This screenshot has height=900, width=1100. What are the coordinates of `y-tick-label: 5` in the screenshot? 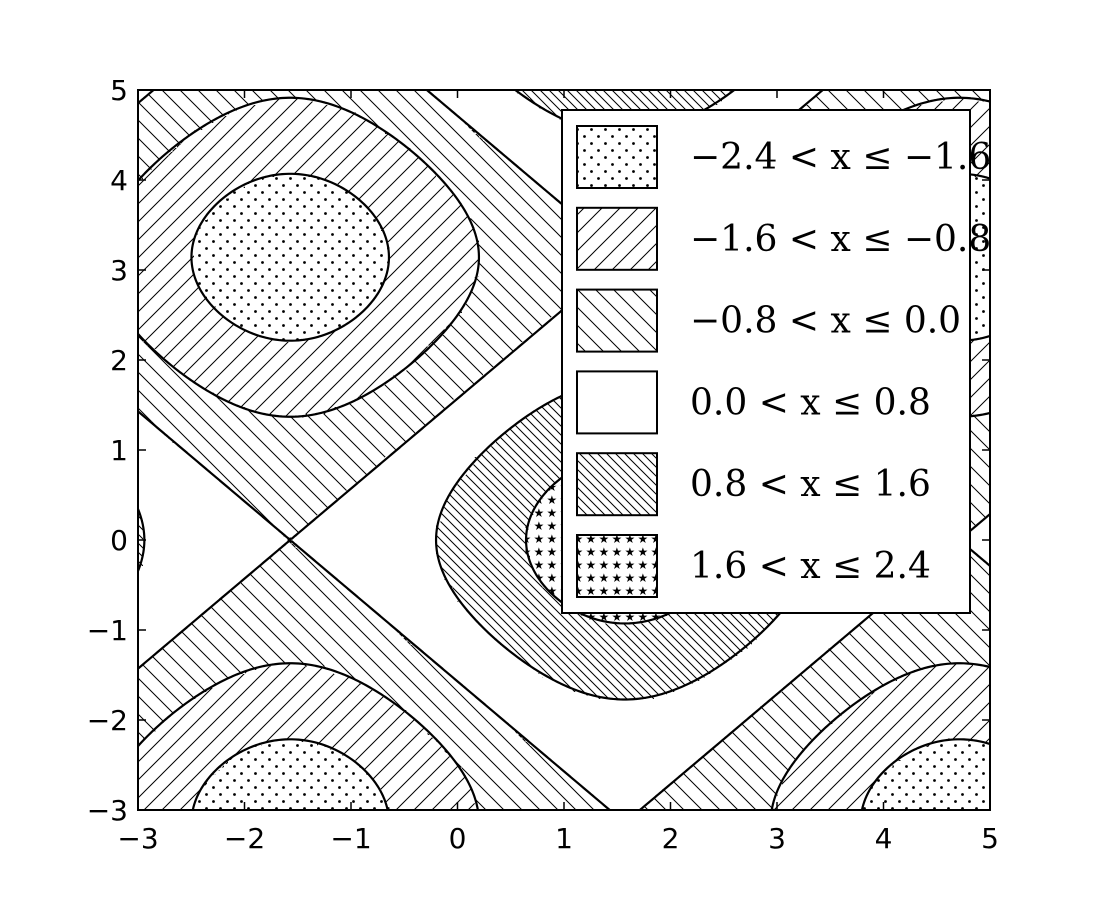 It's located at (119, 90).